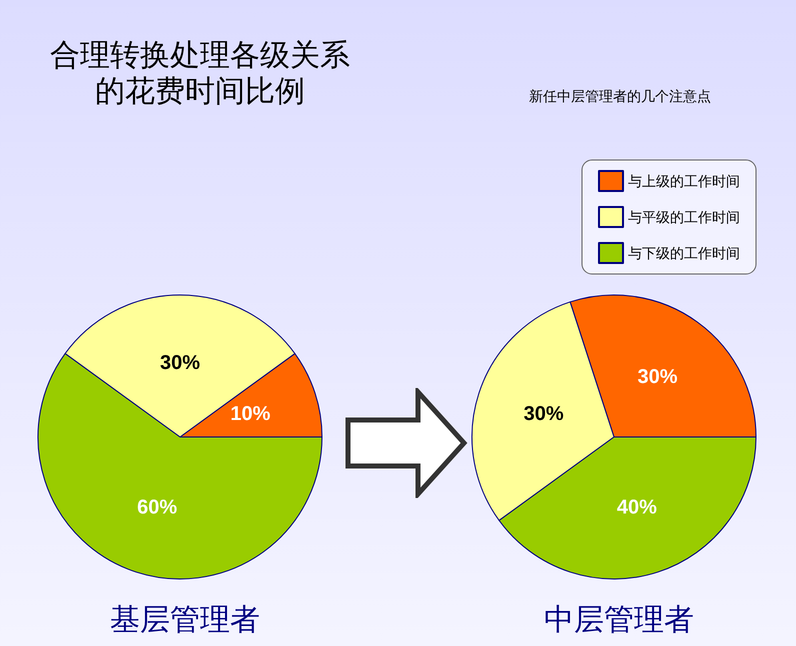 The height and width of the screenshot is (646, 796). Describe the element at coordinates (250, 414) in the screenshot. I see `data-label: 10%` at that location.